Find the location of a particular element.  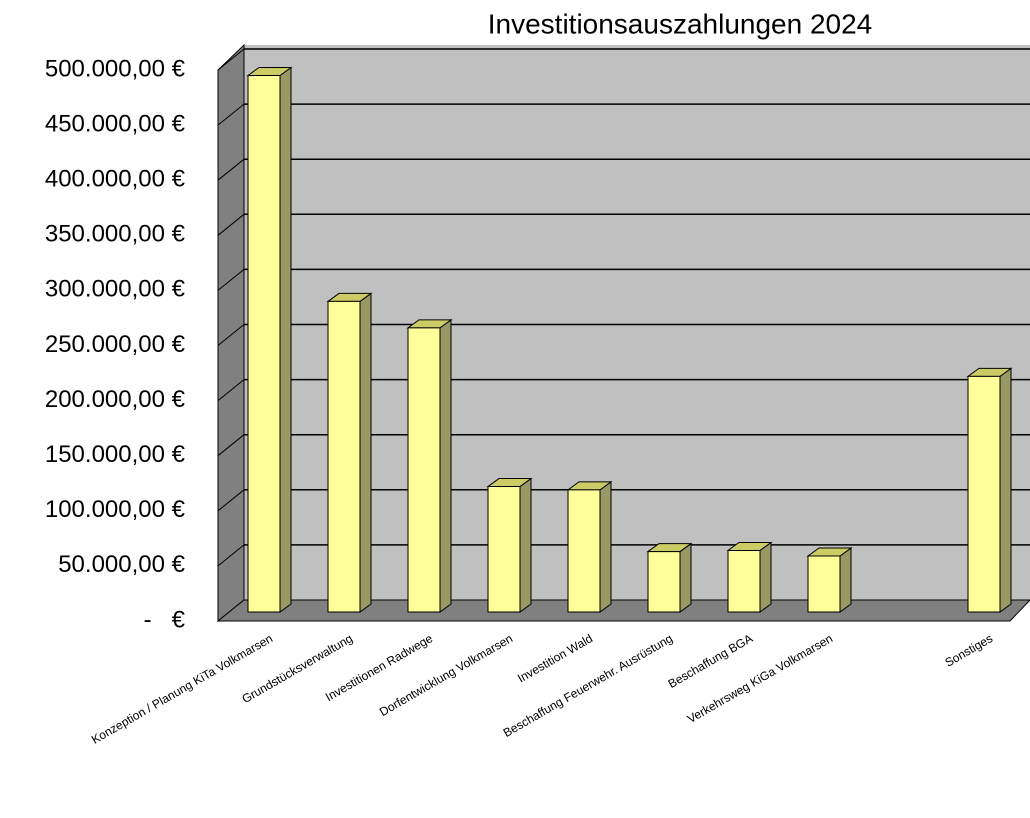

x-tick-label: Verkehrsweg KiGa Volkmarsen is located at coordinates (760, 678).